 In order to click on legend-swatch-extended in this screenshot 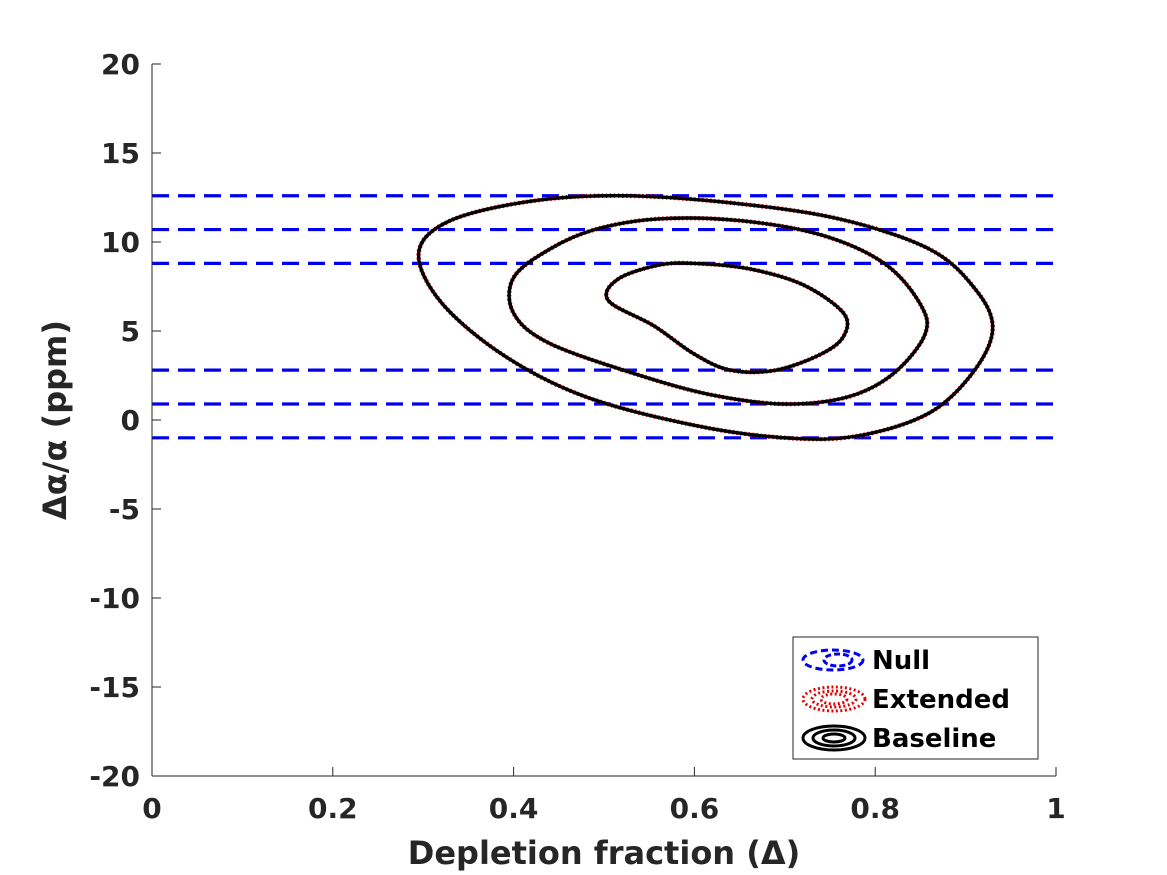, I will do `click(834, 699)`.